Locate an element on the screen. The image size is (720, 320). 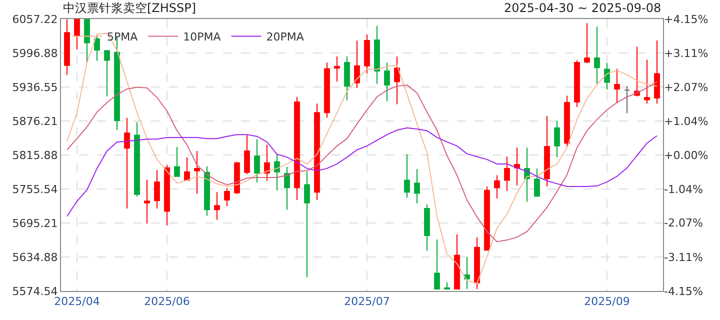
y2-tick-label: +4.15% is located at coordinates (686, 19).